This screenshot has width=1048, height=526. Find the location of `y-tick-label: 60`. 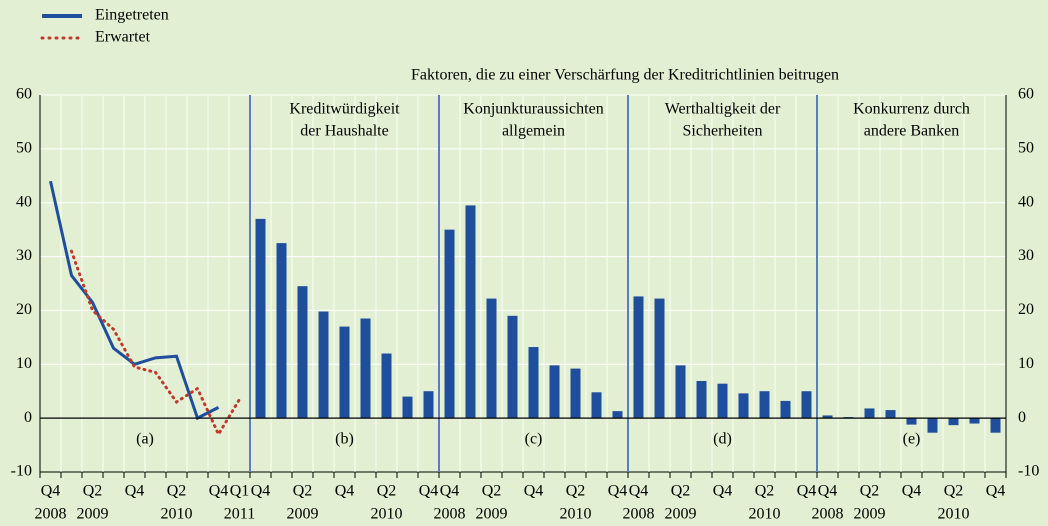

y-tick-label: 60 is located at coordinates (24, 94).